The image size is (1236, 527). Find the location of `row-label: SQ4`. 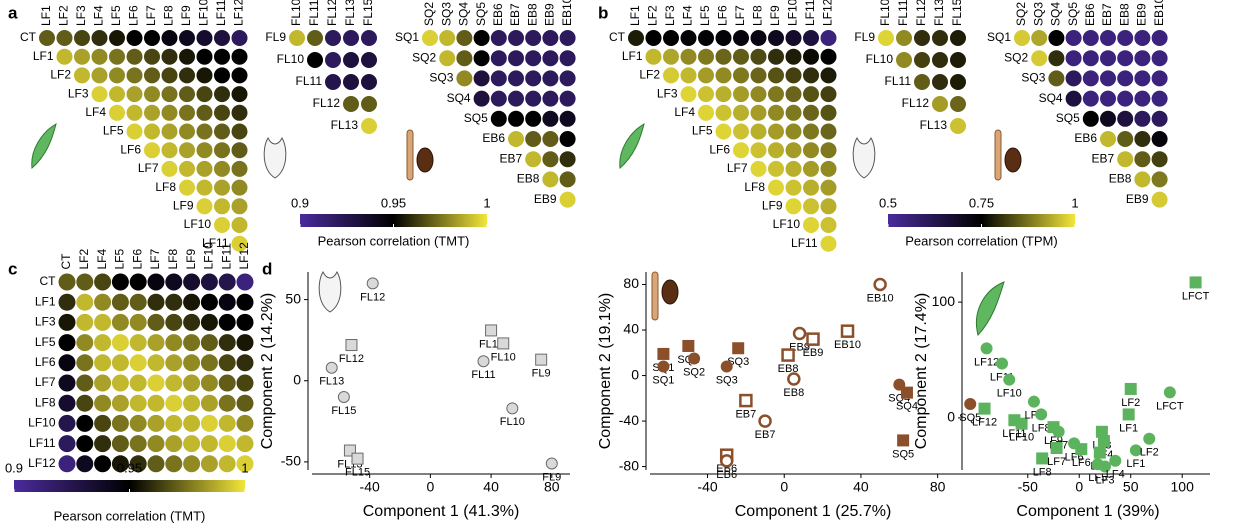

row-label: SQ4 is located at coordinates (1051, 98).